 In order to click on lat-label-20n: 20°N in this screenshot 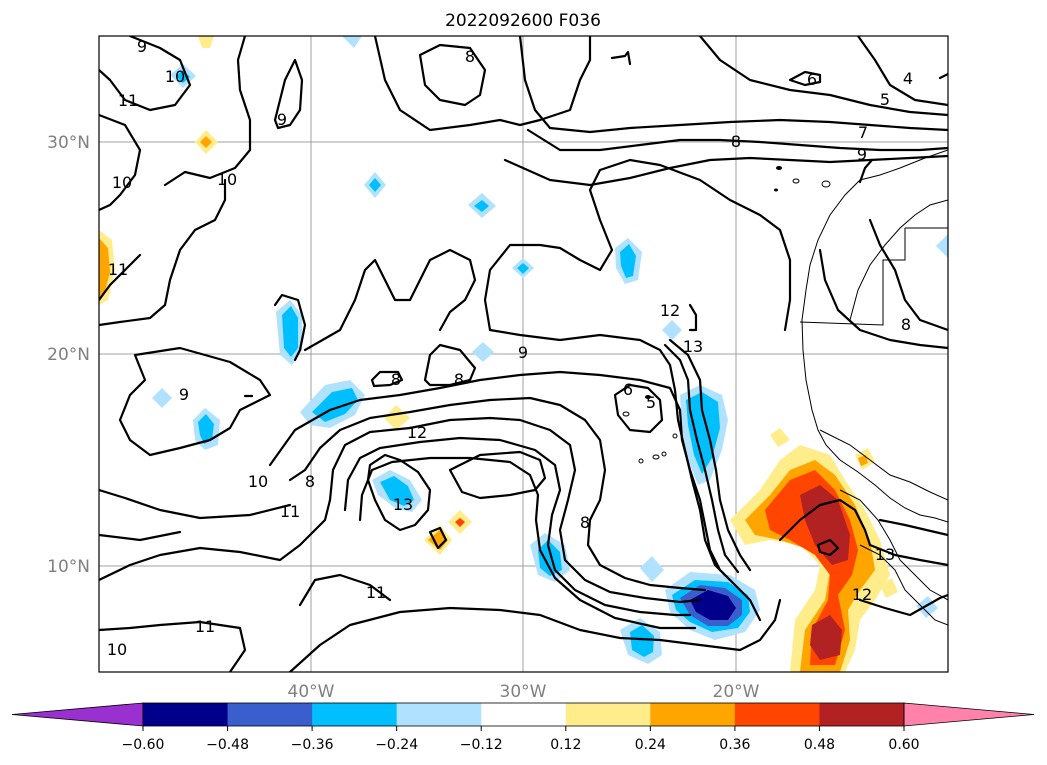, I will do `click(68, 355)`.